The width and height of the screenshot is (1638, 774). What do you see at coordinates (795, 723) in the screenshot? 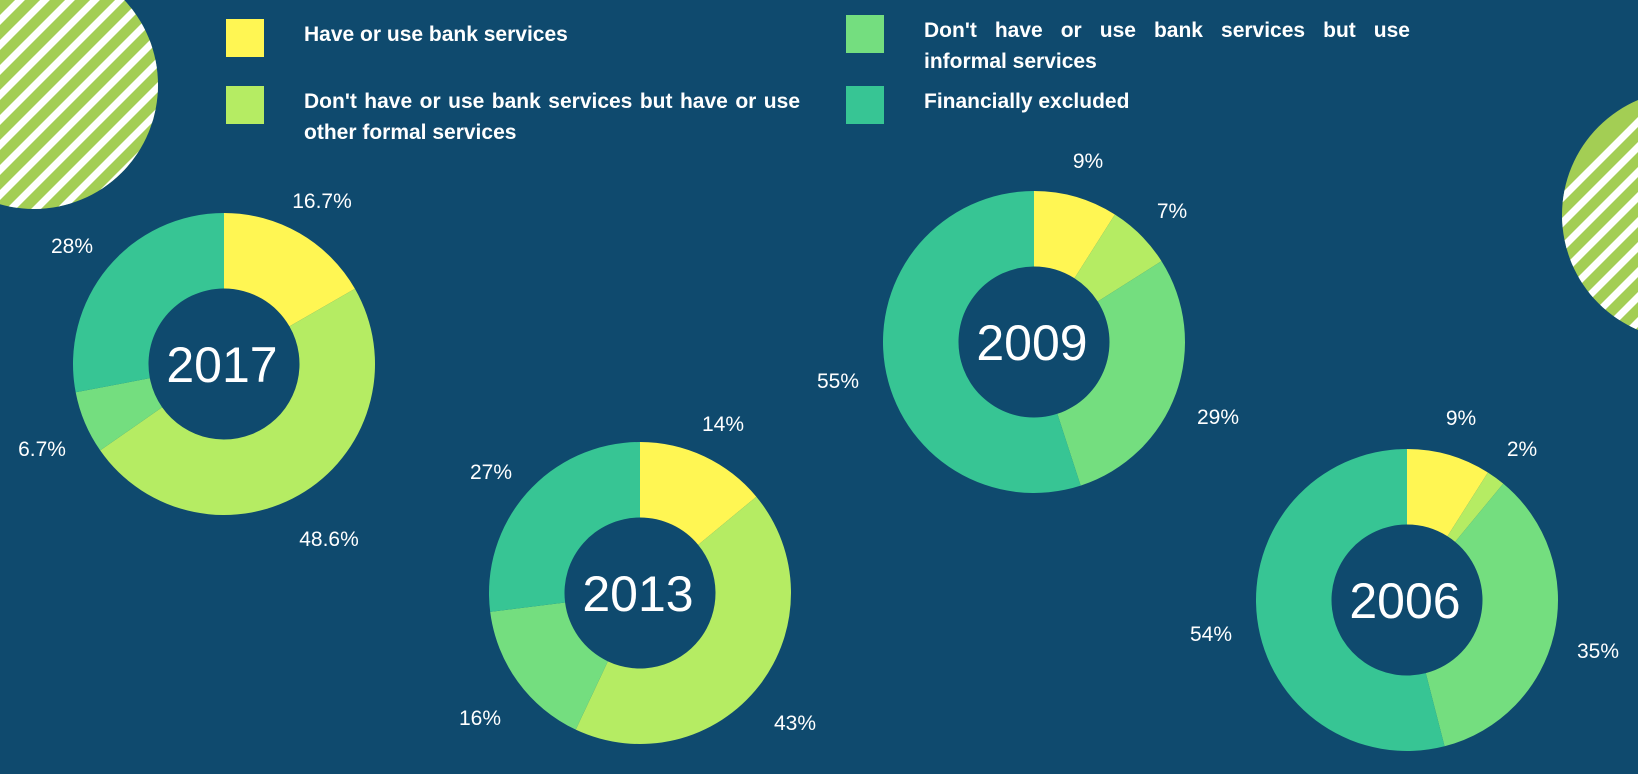
I see `data-label: 43%` at bounding box center [795, 723].